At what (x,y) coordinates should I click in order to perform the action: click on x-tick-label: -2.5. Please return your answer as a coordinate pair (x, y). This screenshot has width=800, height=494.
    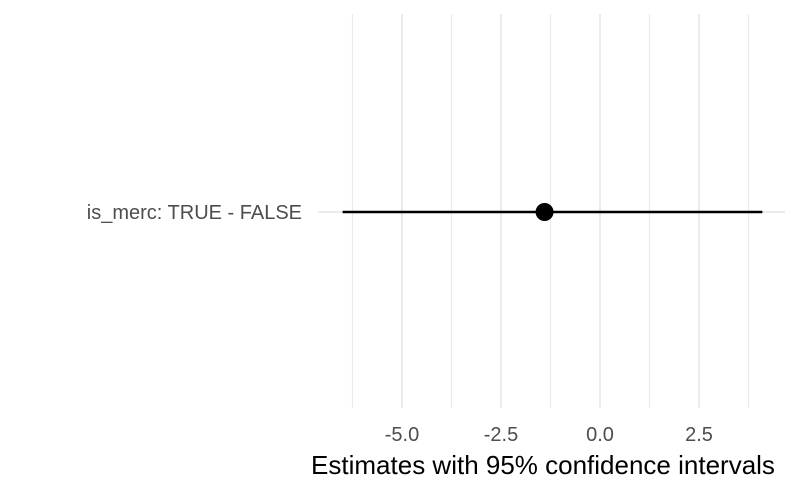
    Looking at the image, I should click on (501, 435).